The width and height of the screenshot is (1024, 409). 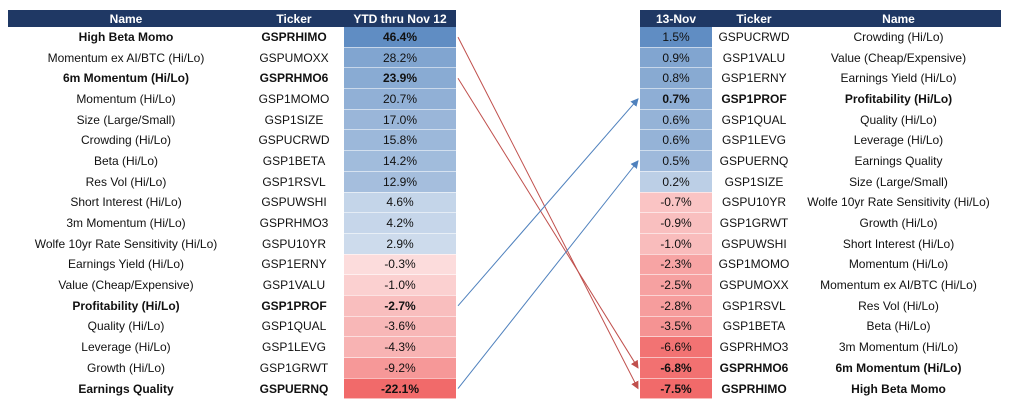 What do you see at coordinates (820, 223) in the screenshot?
I see `table-row: -0.9% GSP1GRWT Growth (Hi/Lo)` at bounding box center [820, 223].